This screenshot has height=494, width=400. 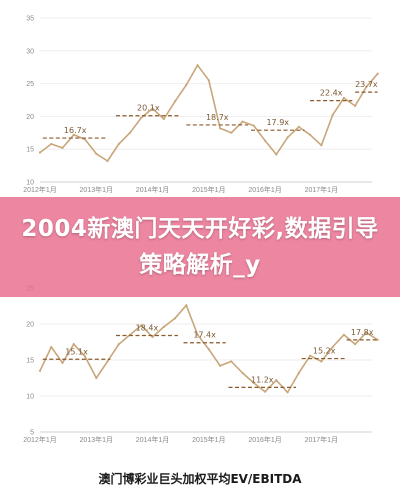 What do you see at coordinates (277, 122) in the screenshot?
I see `average-label: 17.9x` at bounding box center [277, 122].